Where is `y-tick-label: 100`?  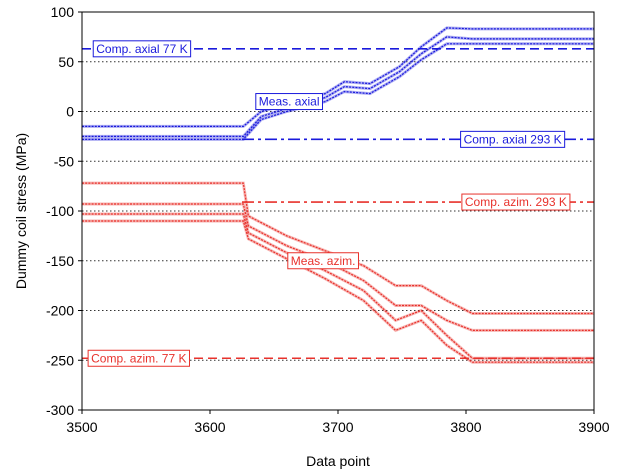 y-tick-label: 100 is located at coordinates (63, 12).